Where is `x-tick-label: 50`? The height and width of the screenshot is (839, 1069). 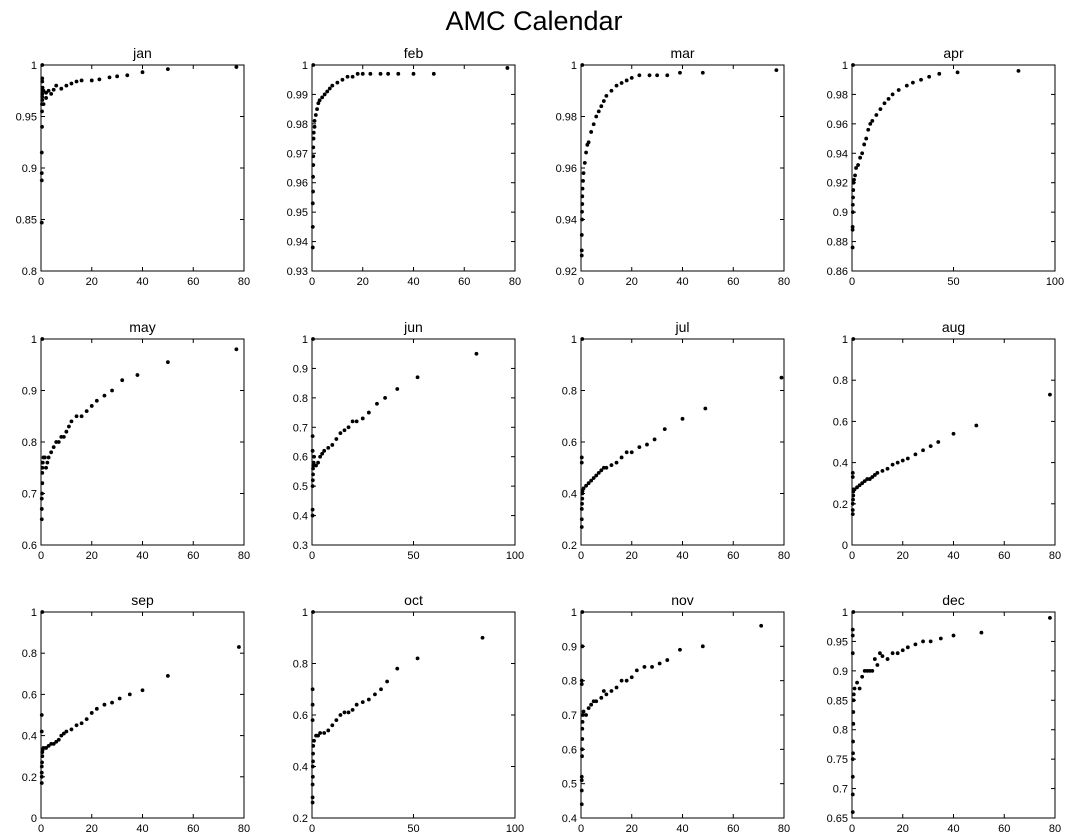 x-tick-label: 50 is located at coordinates (953, 282).